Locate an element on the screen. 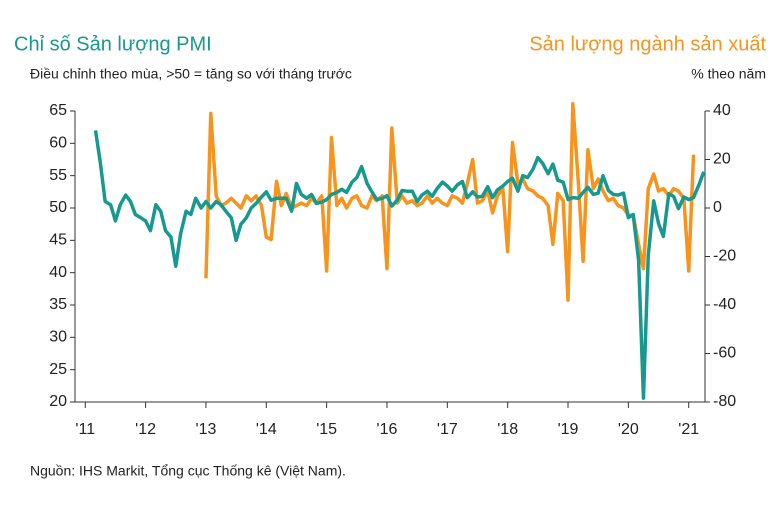 The image size is (780, 517). x-tick-label: '20 is located at coordinates (628, 429).